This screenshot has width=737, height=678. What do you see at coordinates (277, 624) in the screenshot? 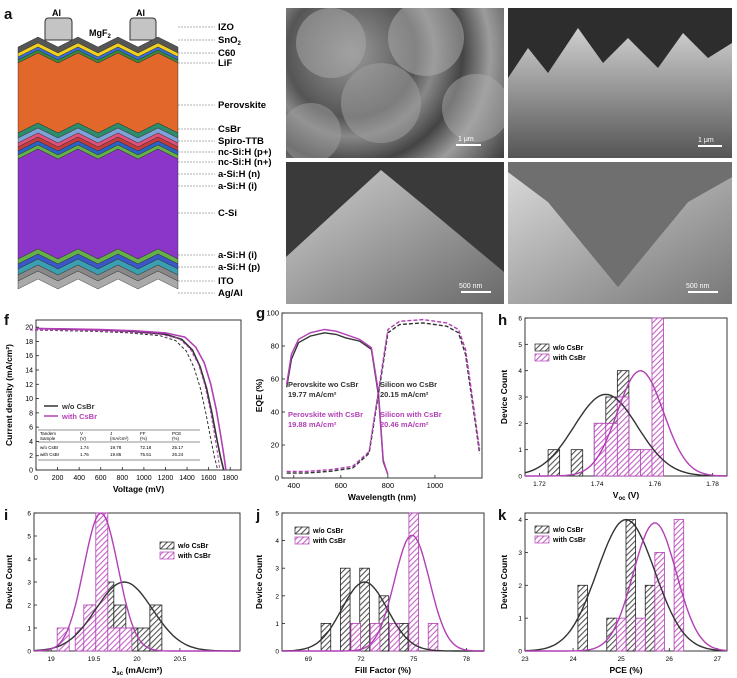
I see `y-tick-label: 1` at bounding box center [277, 624].